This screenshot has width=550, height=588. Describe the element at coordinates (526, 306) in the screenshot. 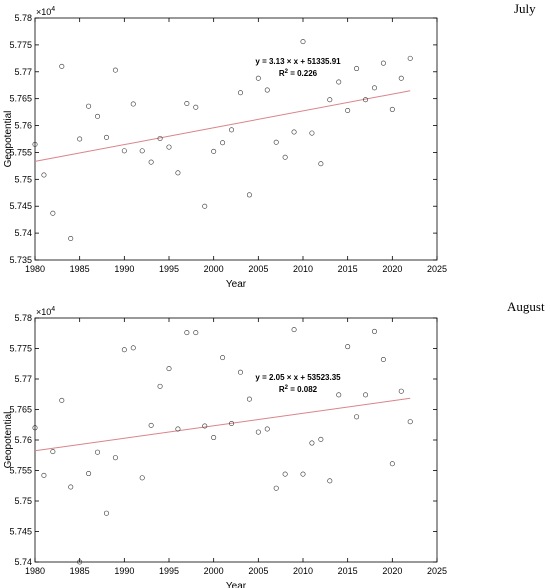

I see `panel-label-august: August` at that location.